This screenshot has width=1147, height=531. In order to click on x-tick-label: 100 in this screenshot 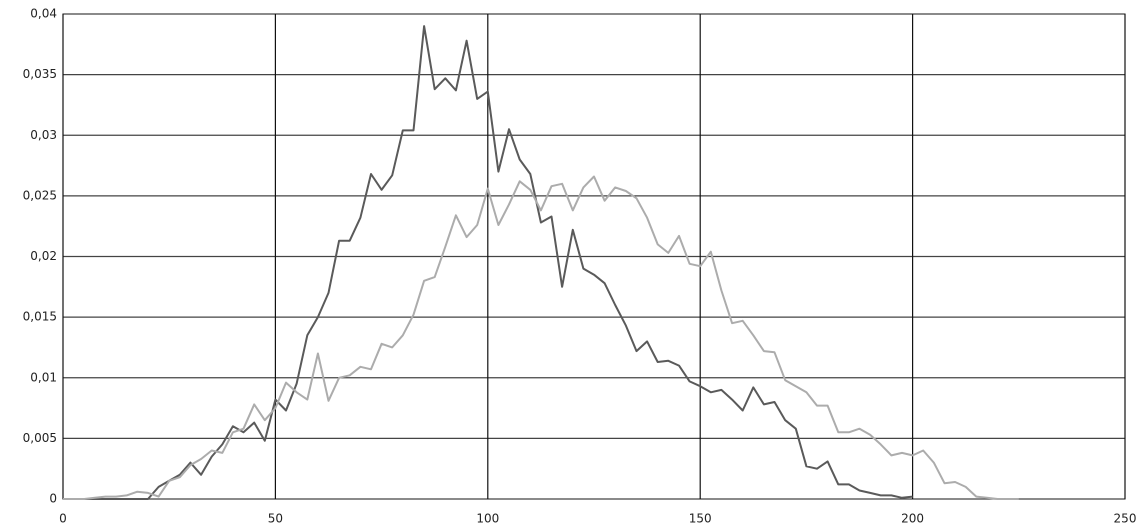, I will do `click(487, 519)`.